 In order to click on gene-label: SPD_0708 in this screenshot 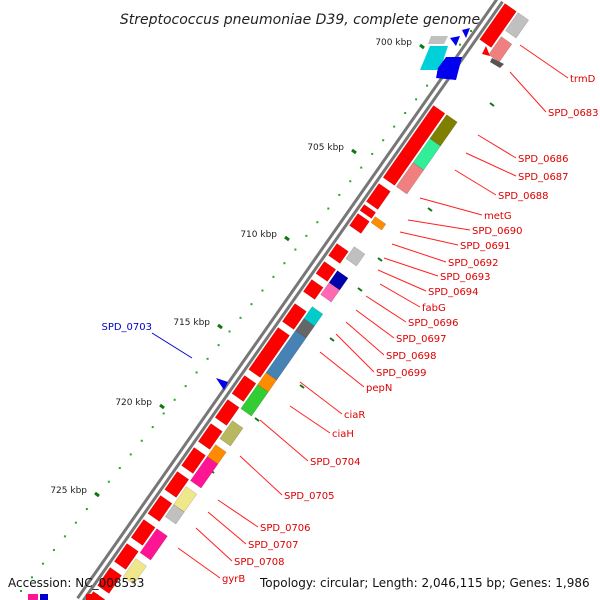, I will do `click(259, 562)`.